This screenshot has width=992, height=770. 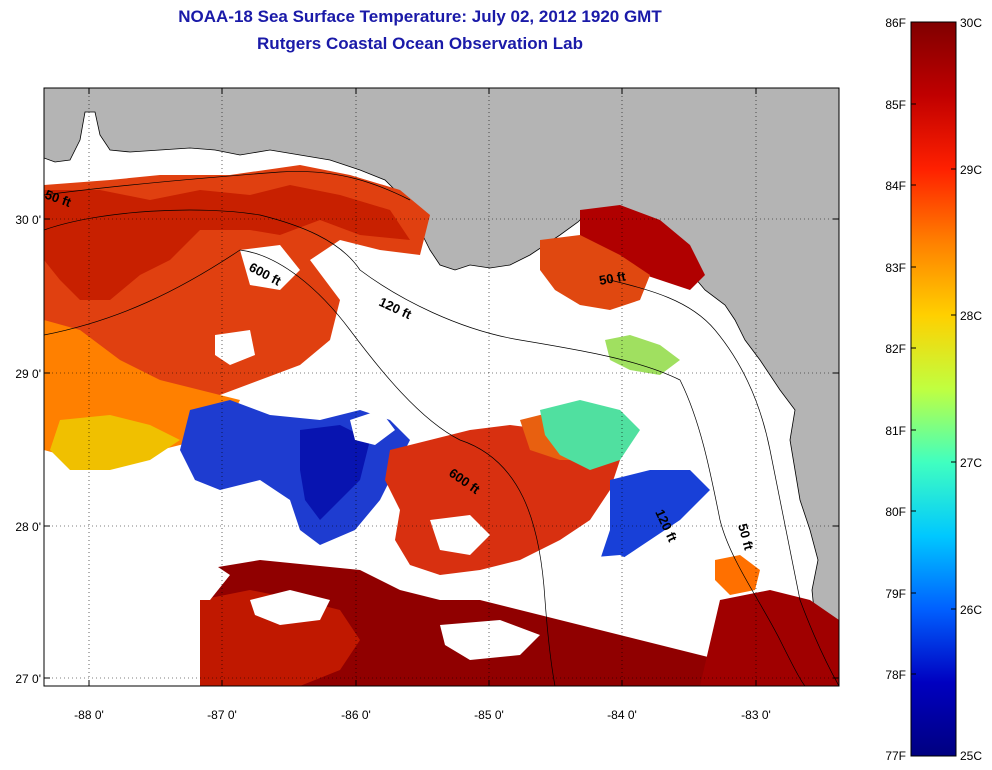 What do you see at coordinates (971, 316) in the screenshot?
I see `colorbar-c-label: 28C` at bounding box center [971, 316].